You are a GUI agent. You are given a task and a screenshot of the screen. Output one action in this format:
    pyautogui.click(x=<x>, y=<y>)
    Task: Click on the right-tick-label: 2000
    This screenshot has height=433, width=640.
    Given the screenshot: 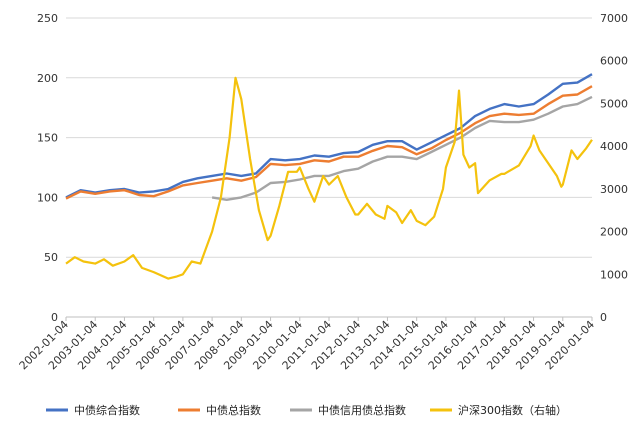 What is the action you would take?
    pyautogui.click(x=614, y=232)
    